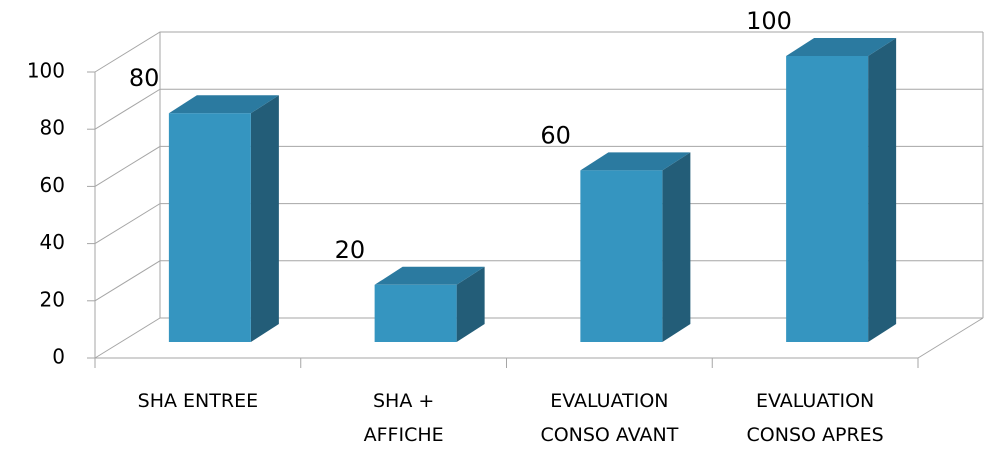 The width and height of the screenshot is (984, 454). I want to click on x-tick-label: SHA ENTREE, so click(198, 401).